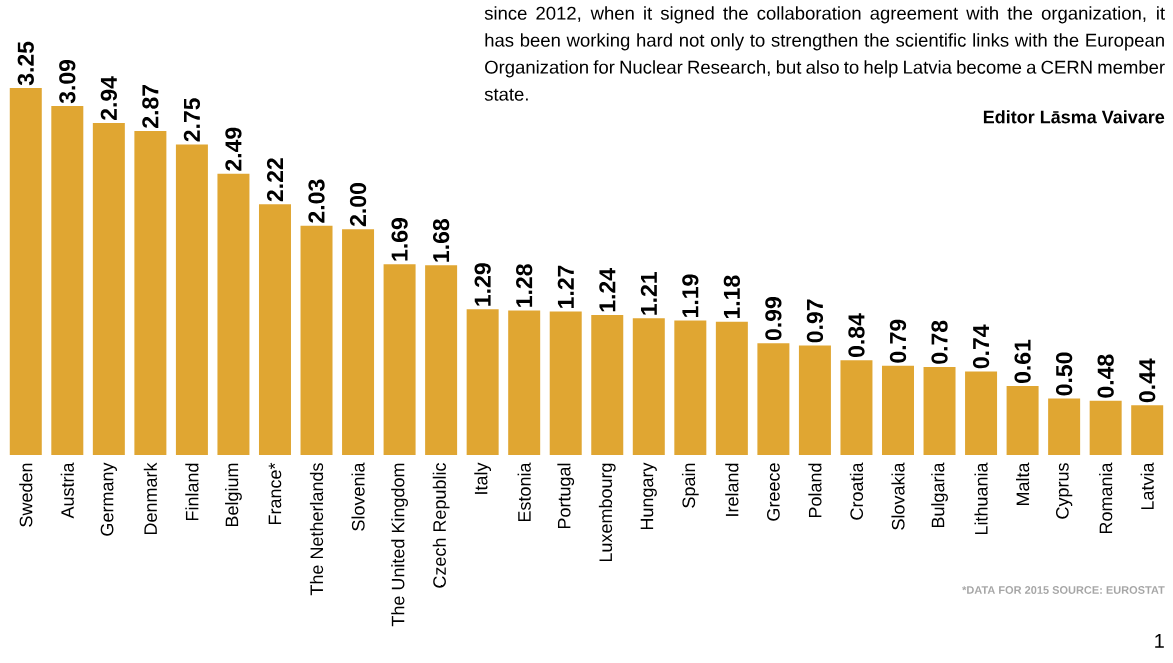 This screenshot has height=663, width=1173. Describe the element at coordinates (399, 239) in the screenshot. I see `data-label: 1.69` at that location.